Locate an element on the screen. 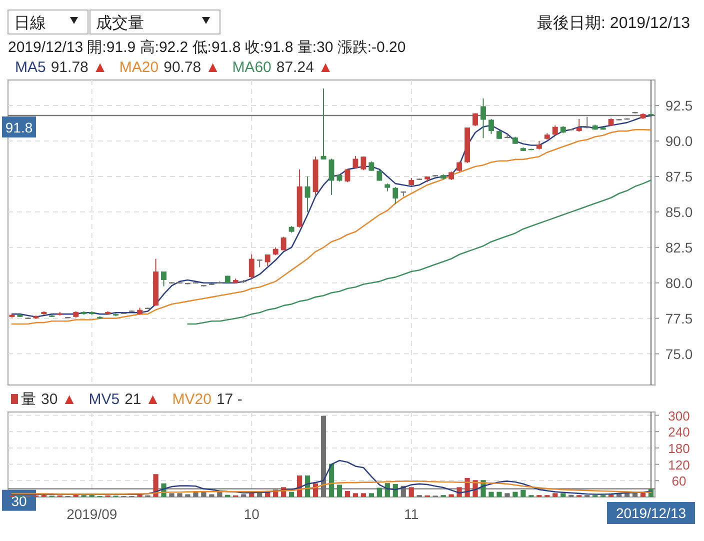  y-tick-label: 60 is located at coordinates (679, 481).